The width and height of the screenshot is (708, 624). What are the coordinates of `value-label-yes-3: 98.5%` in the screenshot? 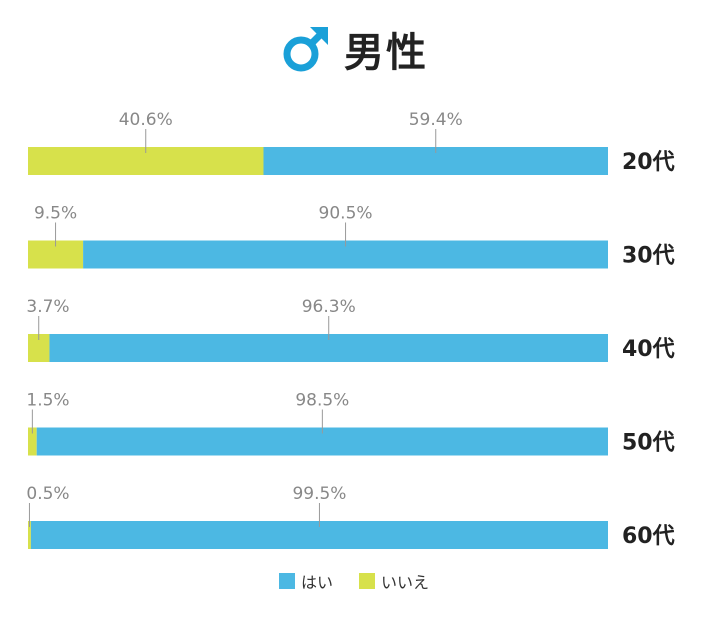 It's located at (322, 401).